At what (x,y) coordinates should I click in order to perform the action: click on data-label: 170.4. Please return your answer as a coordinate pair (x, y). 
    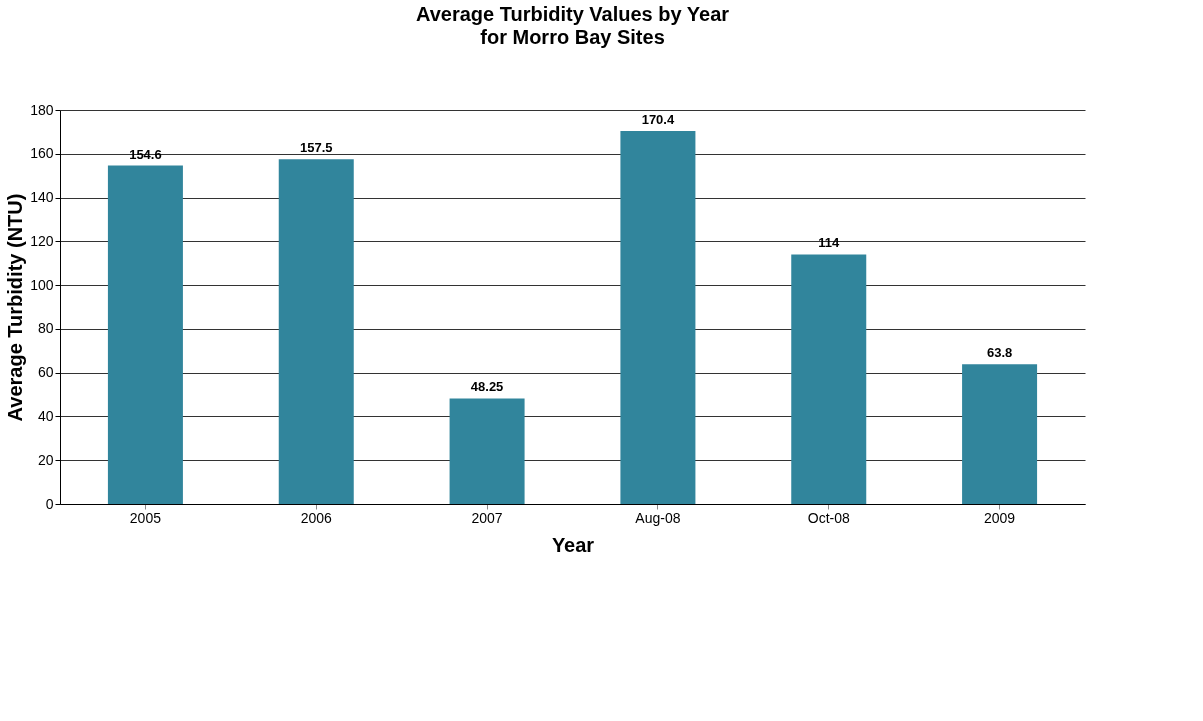
    Looking at the image, I should click on (658, 120).